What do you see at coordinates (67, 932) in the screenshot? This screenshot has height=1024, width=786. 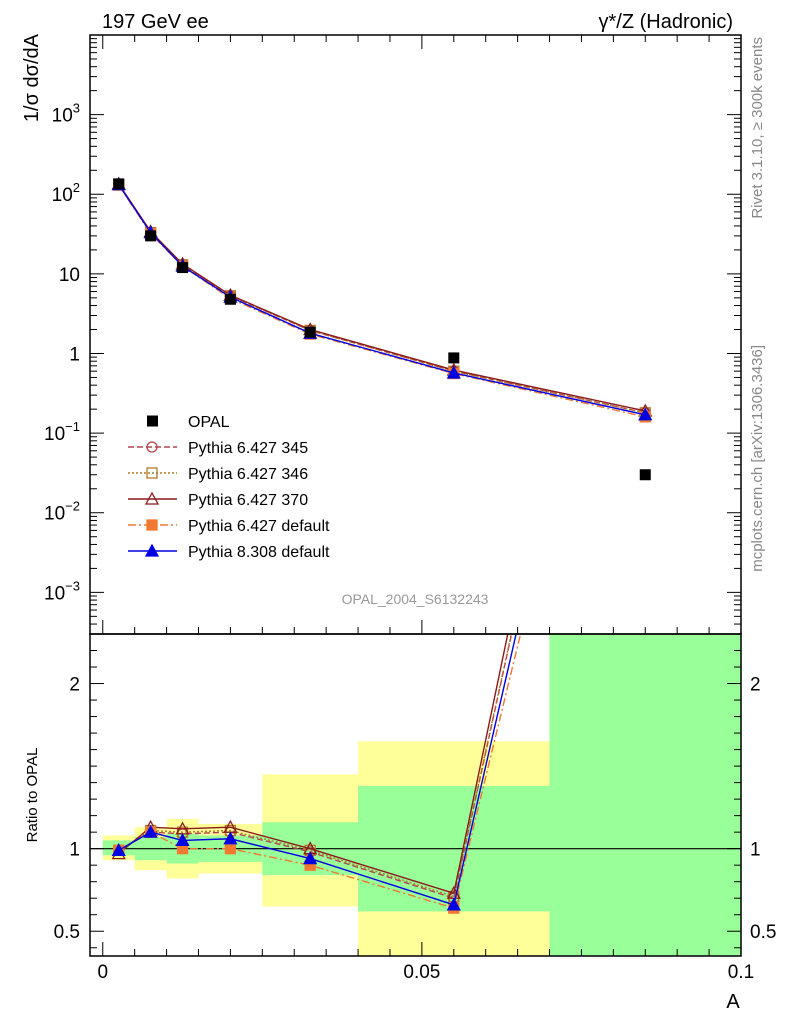 I see `ratio-tick-label-left: 0.5` at bounding box center [67, 932].